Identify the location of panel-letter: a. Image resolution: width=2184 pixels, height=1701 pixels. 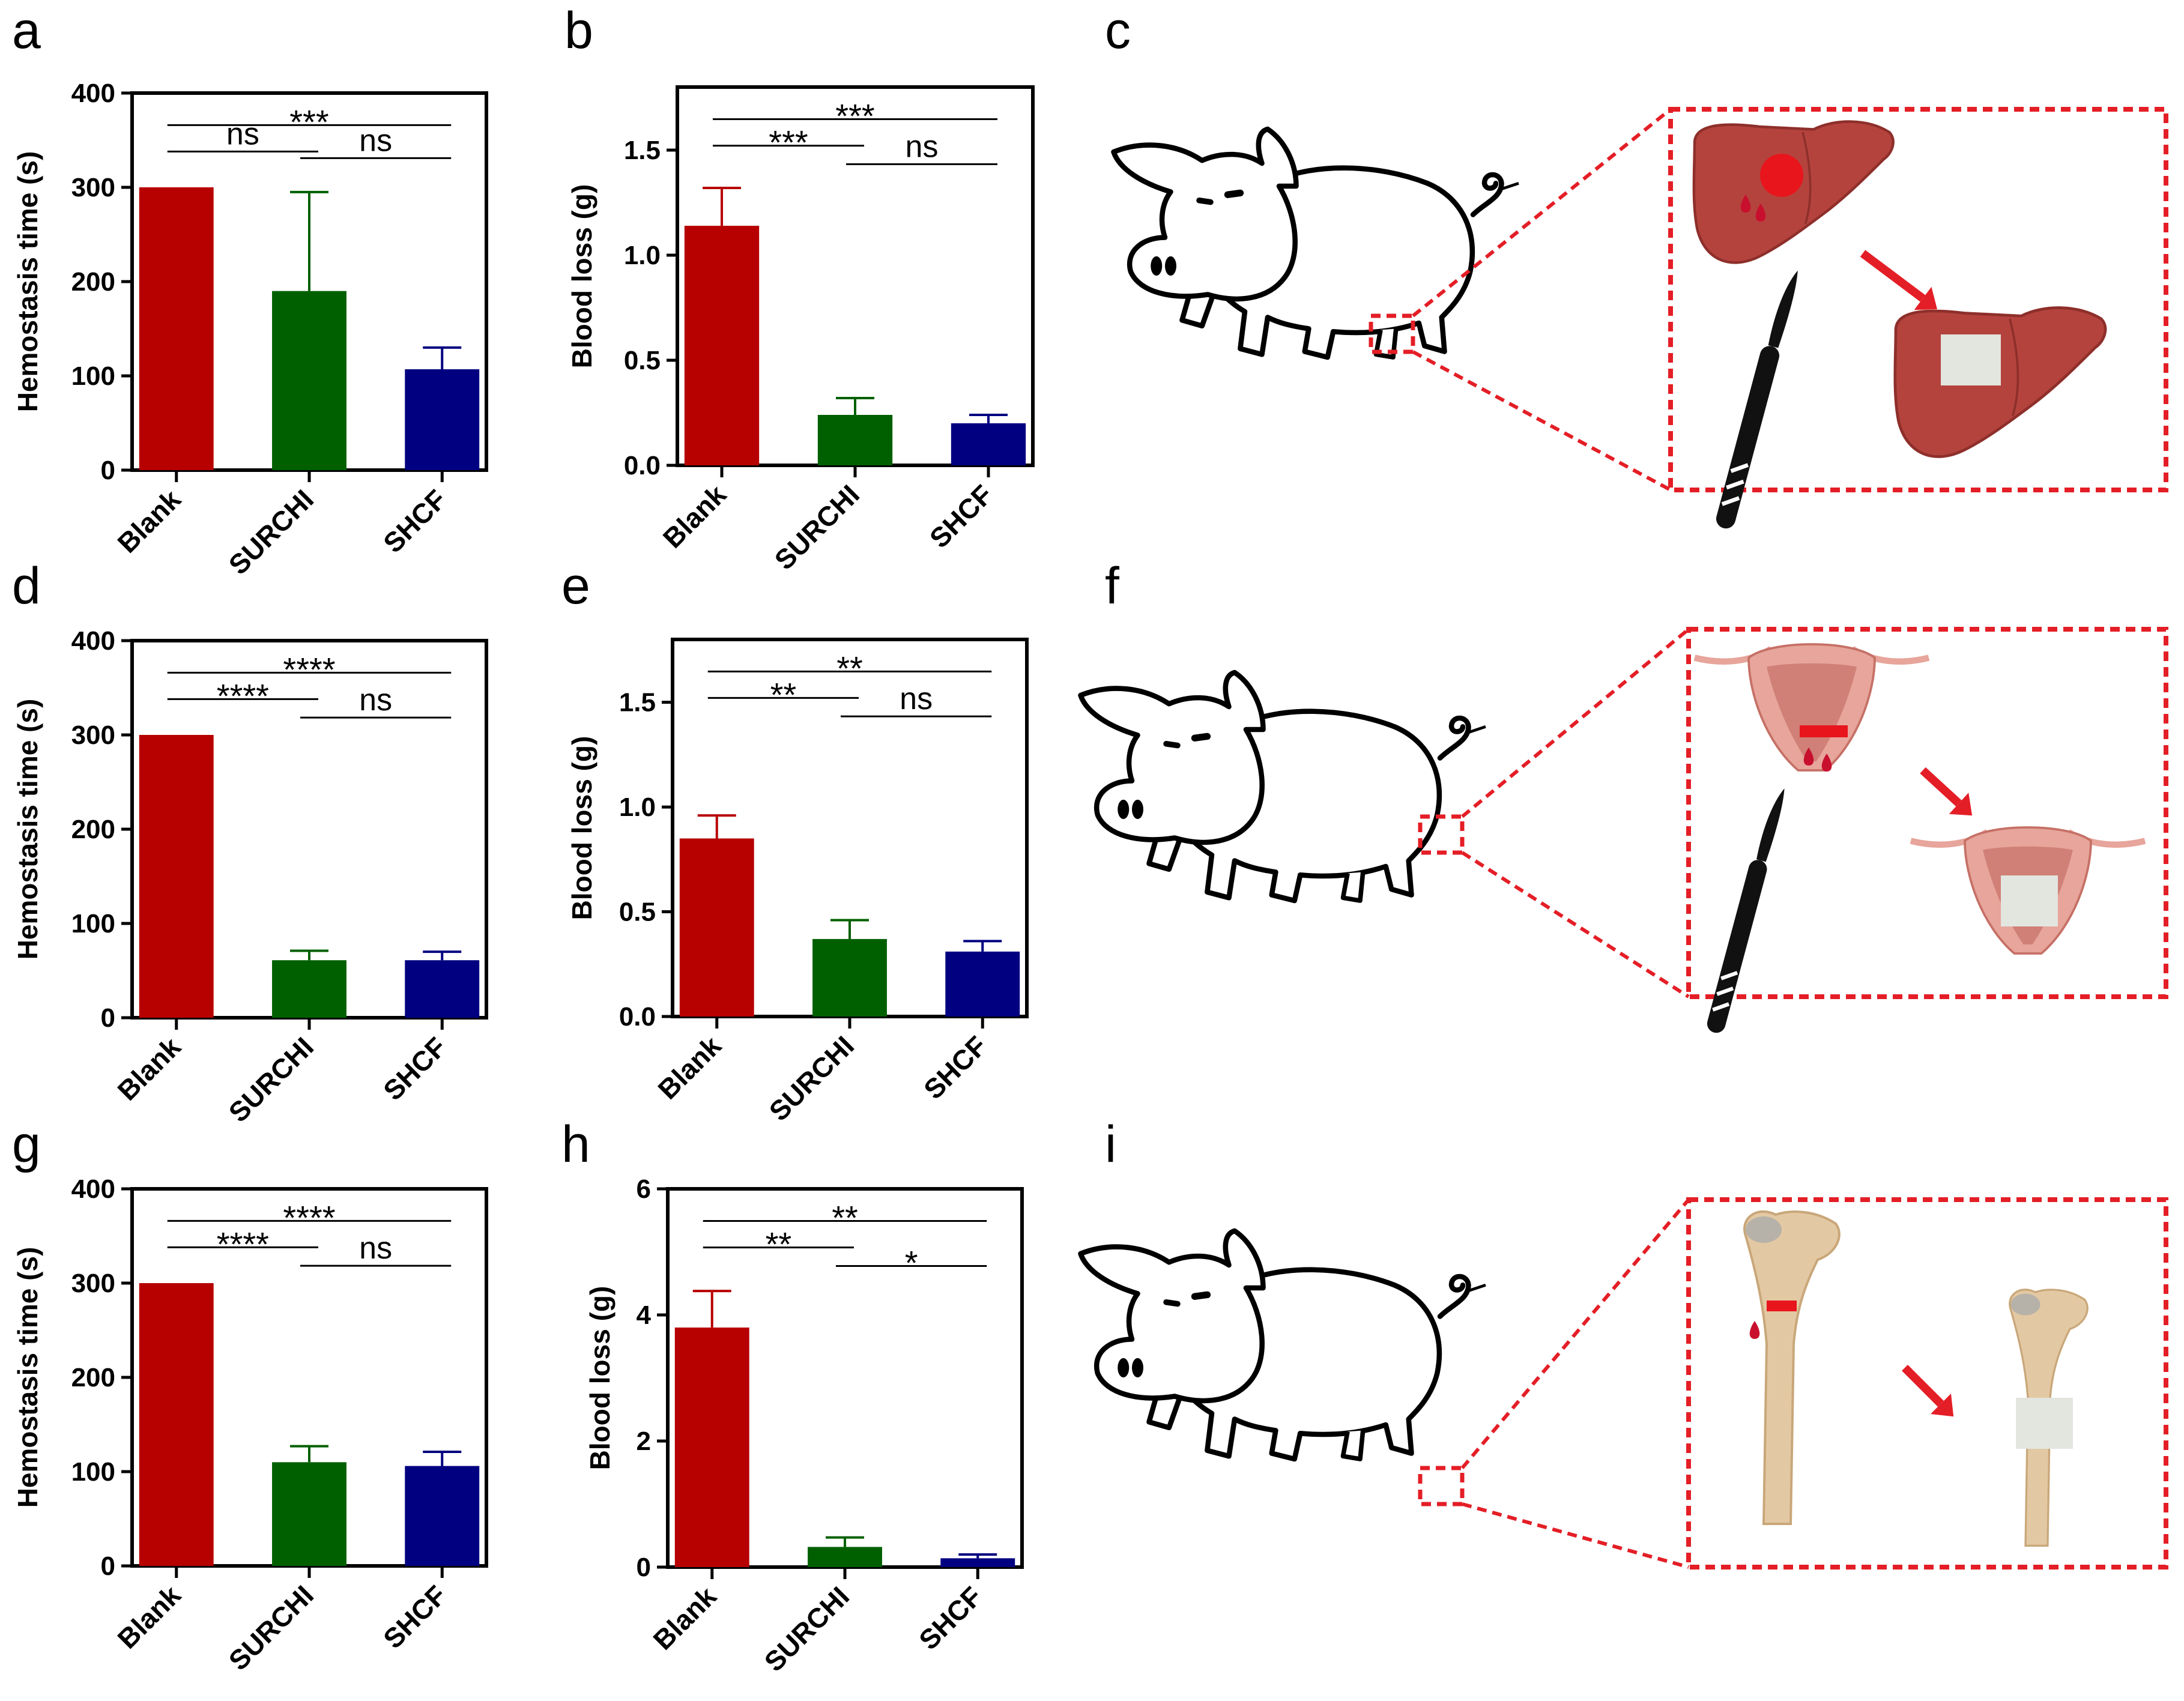
(26, 30).